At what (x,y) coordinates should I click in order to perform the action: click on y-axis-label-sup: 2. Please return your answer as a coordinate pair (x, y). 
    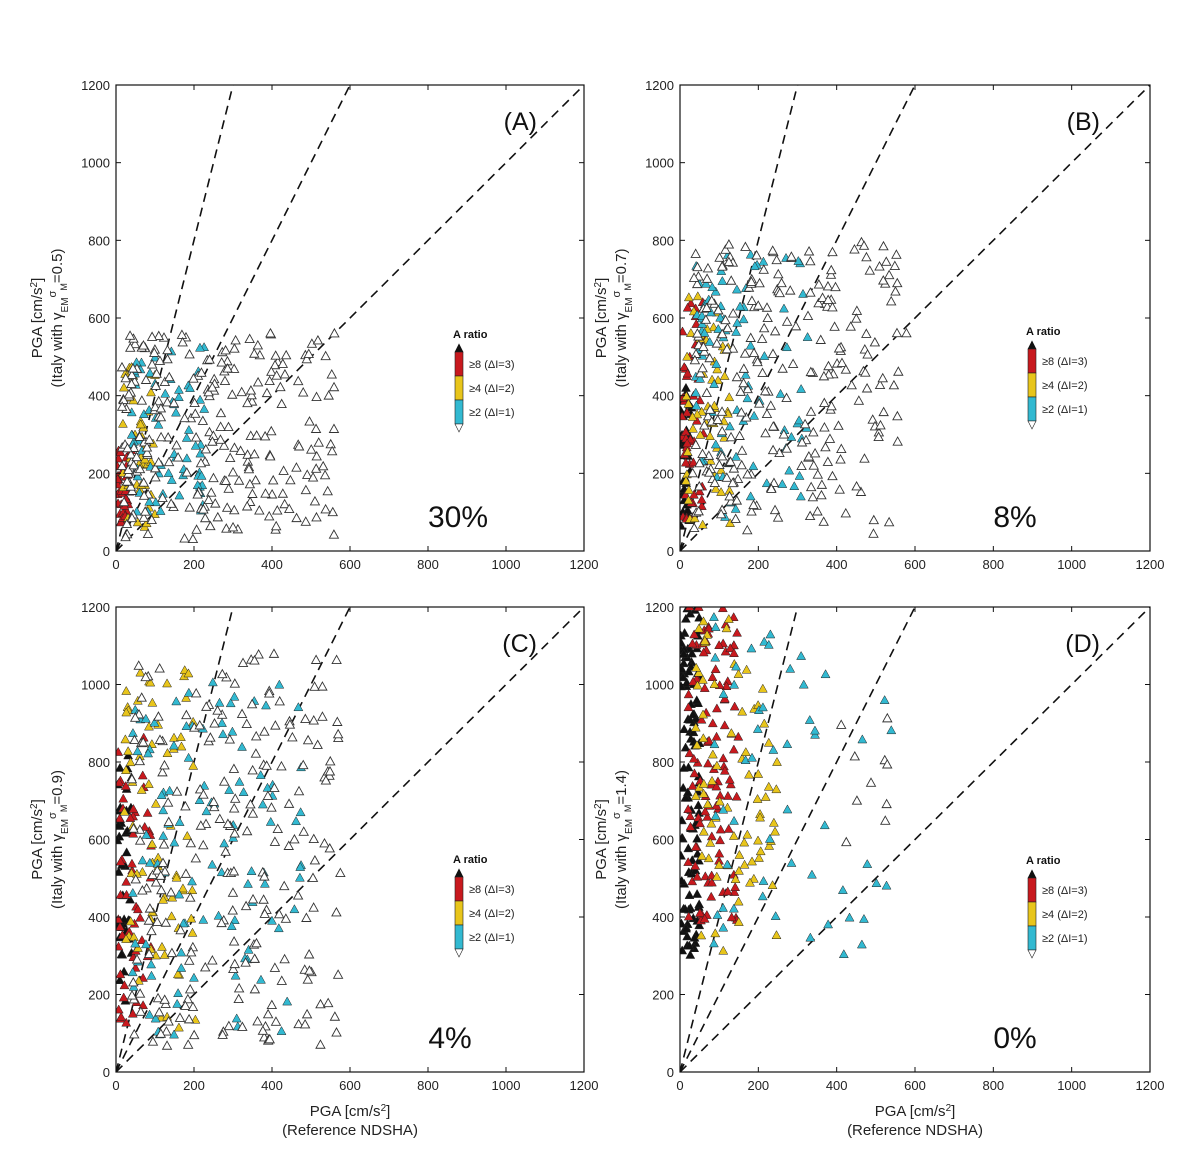
    Looking at the image, I should click on (598, 806).